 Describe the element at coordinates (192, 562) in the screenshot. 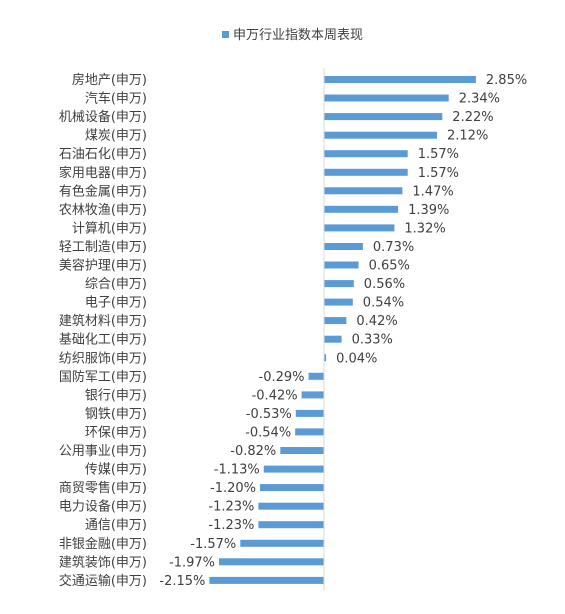

I see `data-label: -1.97%` at that location.